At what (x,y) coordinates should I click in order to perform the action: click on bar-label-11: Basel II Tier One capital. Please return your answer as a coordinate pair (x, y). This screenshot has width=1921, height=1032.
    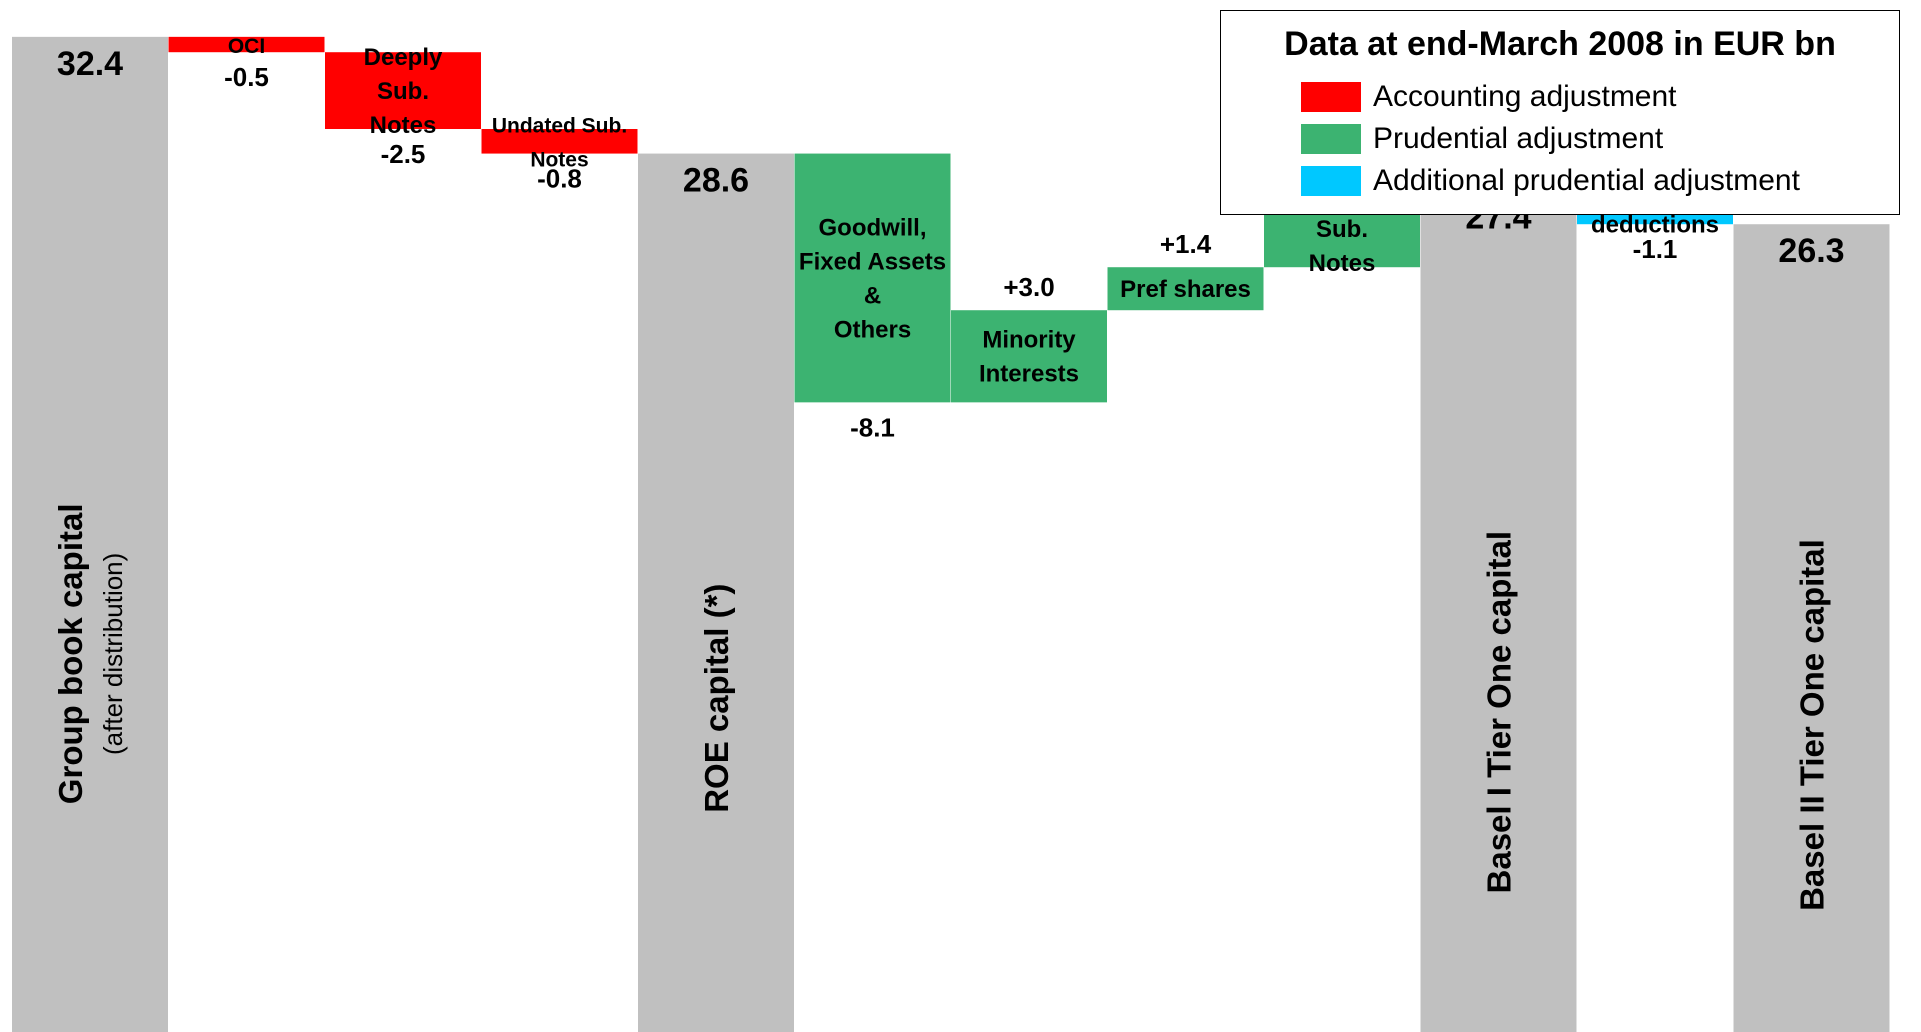
    Looking at the image, I should click on (1812, 725).